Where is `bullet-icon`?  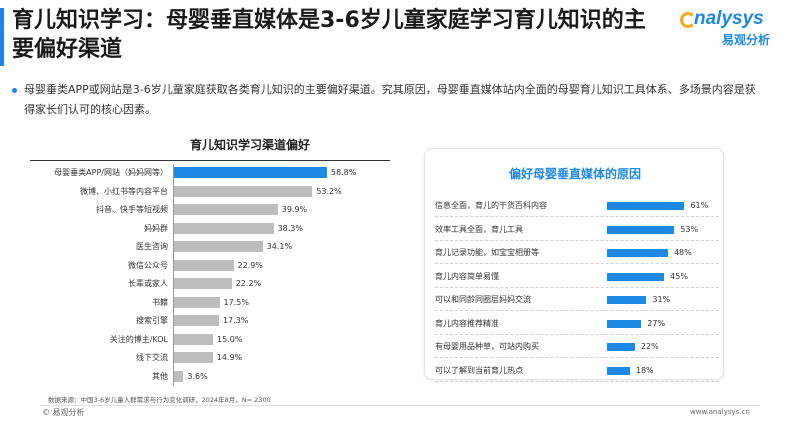 bullet-icon is located at coordinates (14, 90).